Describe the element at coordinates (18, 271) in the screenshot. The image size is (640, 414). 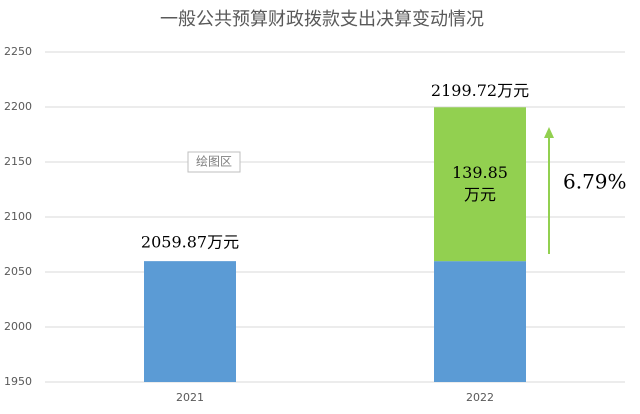
I see `y-tick-label: 2050` at that location.